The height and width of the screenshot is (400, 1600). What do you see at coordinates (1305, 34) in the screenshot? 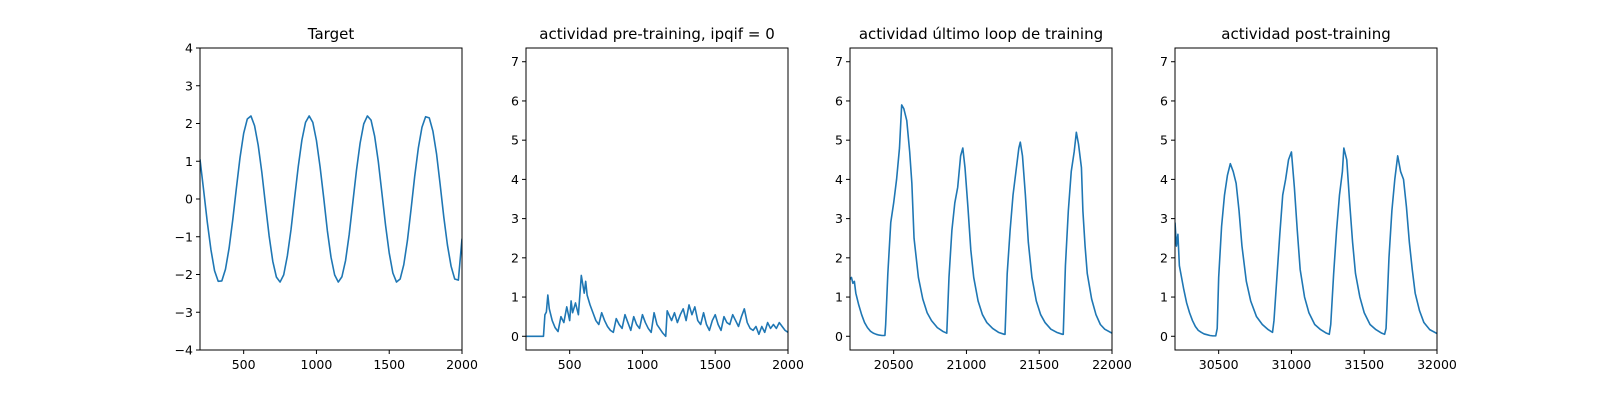
I see `chart-title: actividad post-training` at bounding box center [1305, 34].